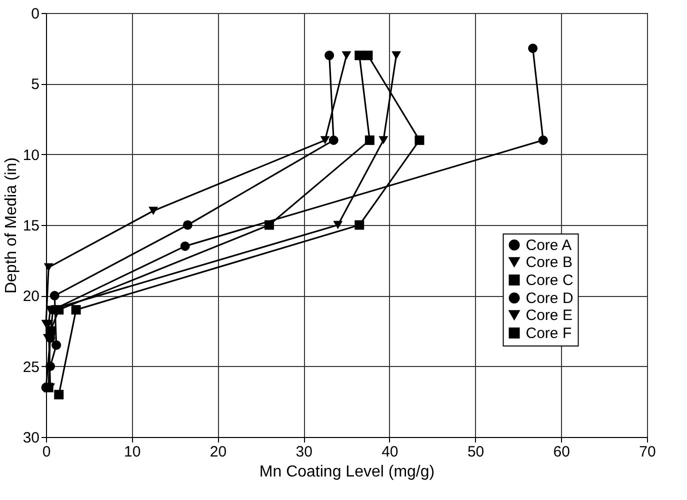 This screenshot has width=687, height=500. Describe the element at coordinates (31, 297) in the screenshot. I see `y-tick-label: 20` at that location.